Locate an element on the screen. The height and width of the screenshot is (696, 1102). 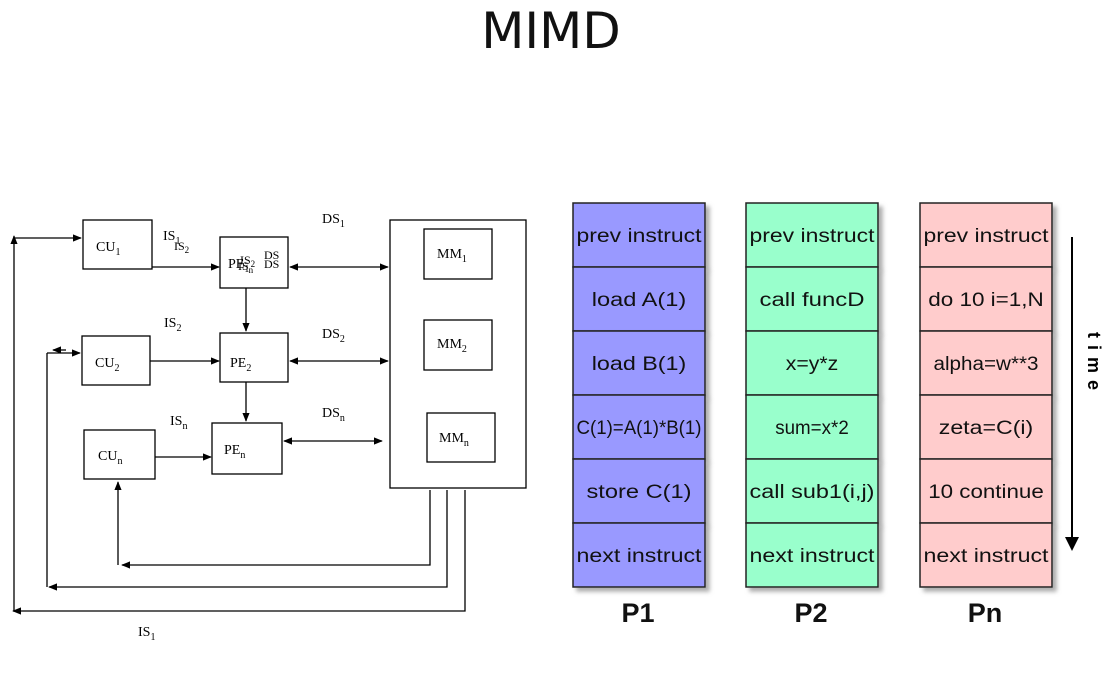
isn-label: ISn is located at coordinates (178, 423).